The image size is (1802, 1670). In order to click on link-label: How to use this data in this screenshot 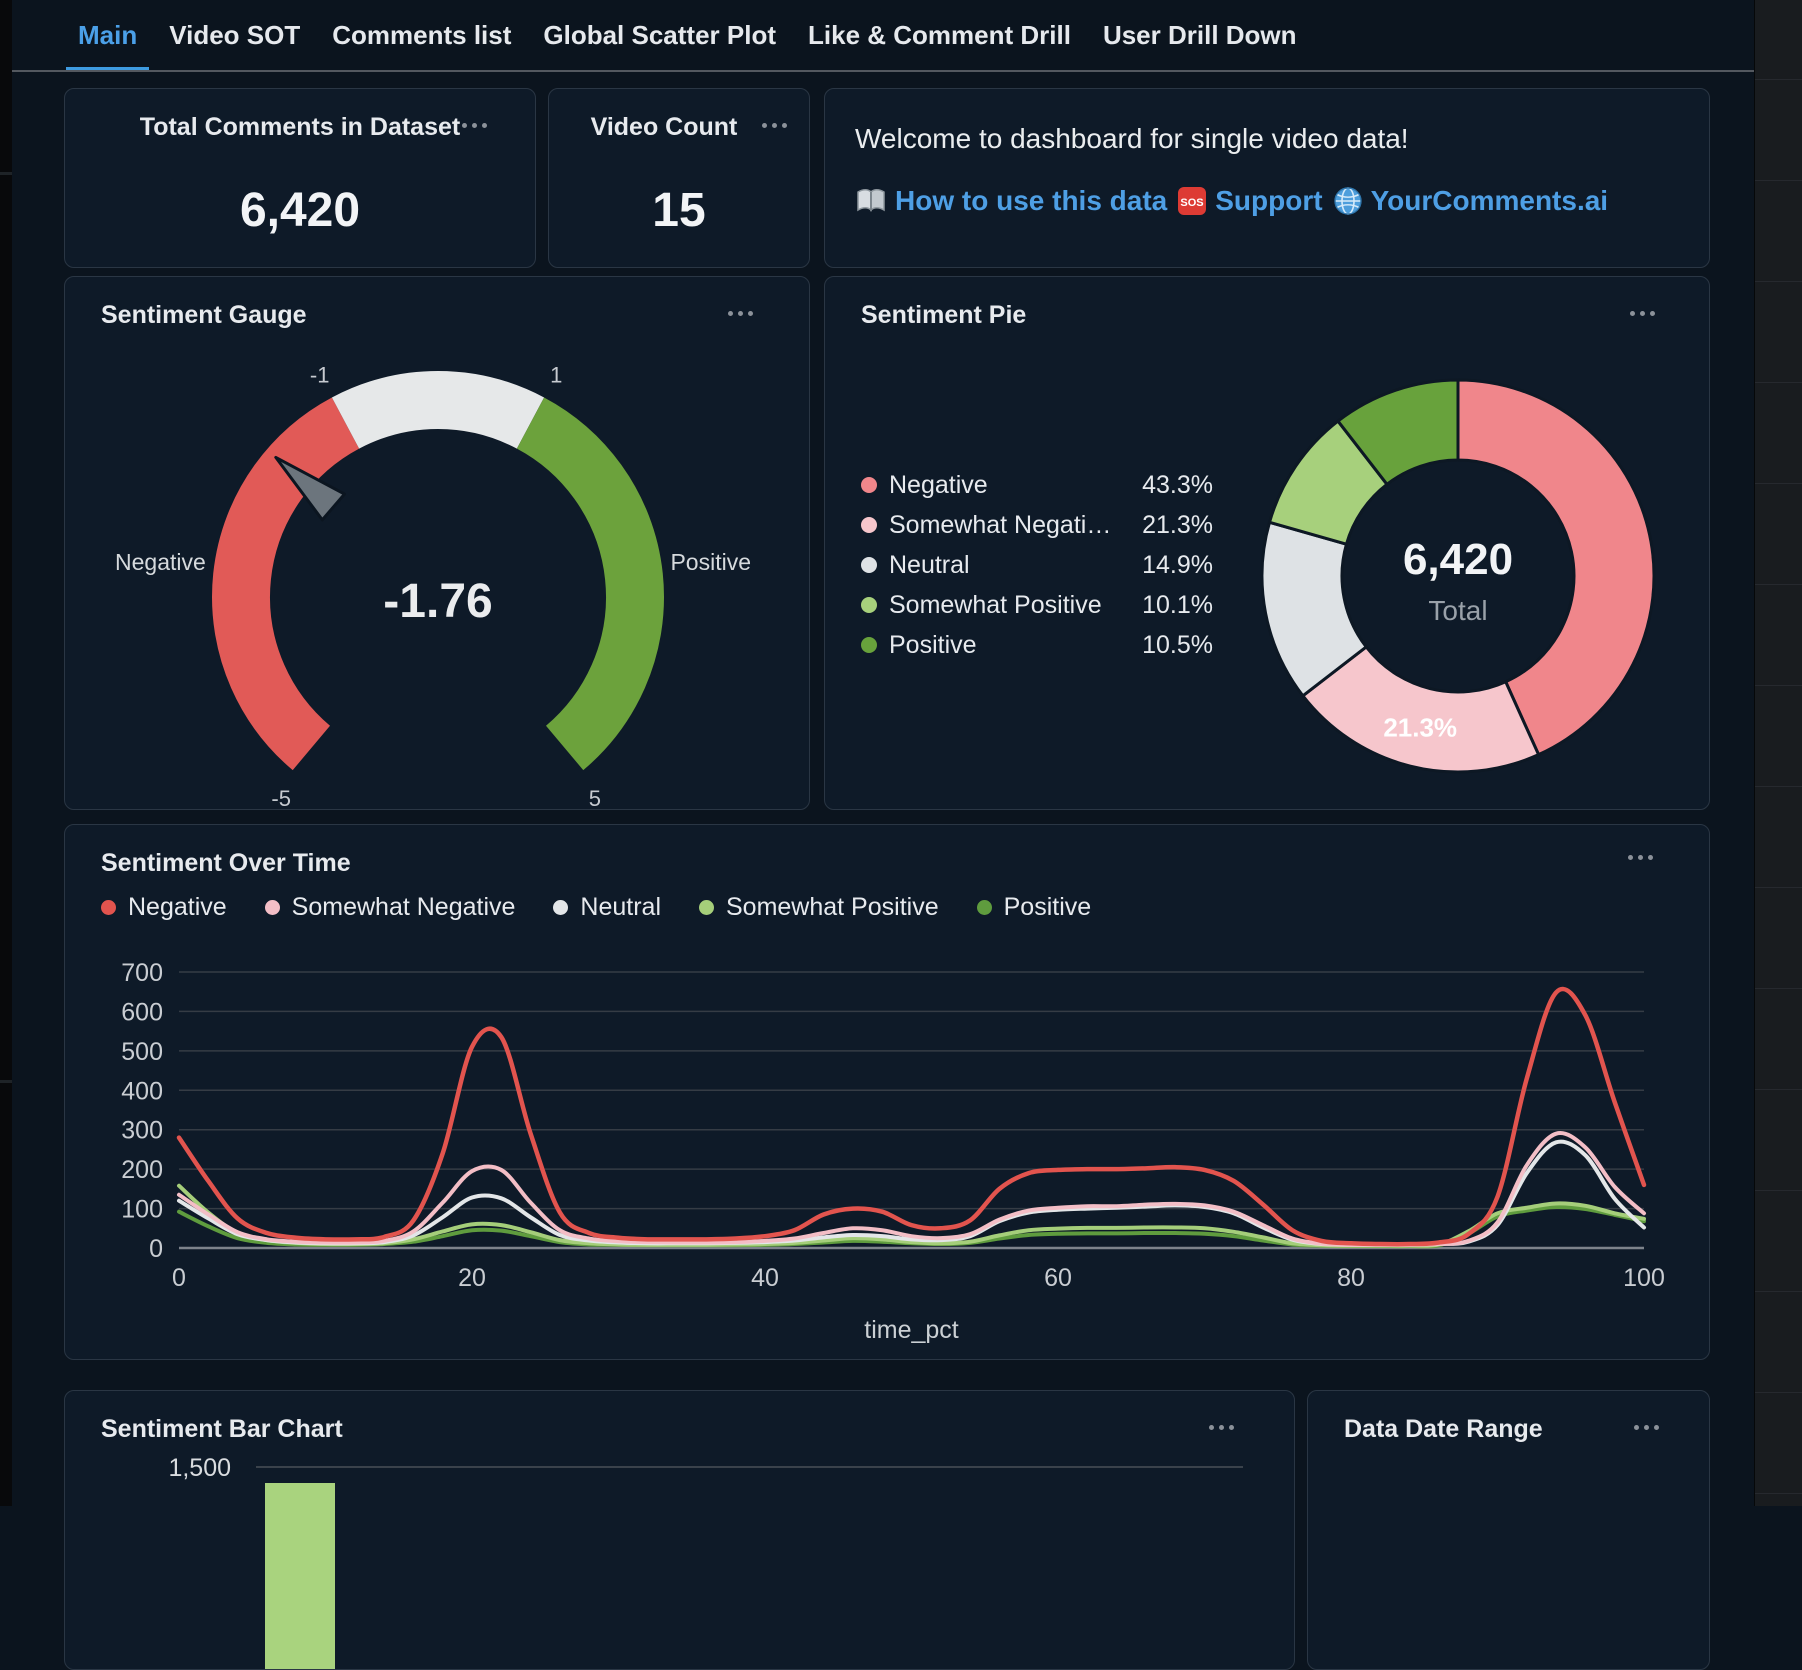, I will do `click(1031, 200)`.